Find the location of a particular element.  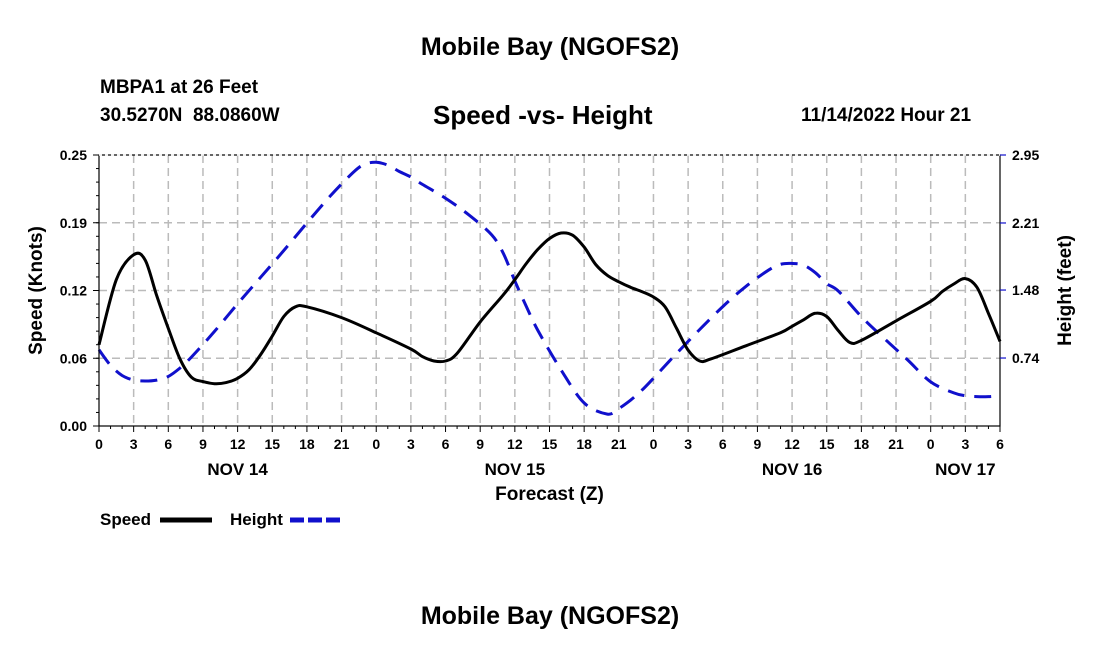

y-axis-title: Speed (Knots) is located at coordinates (36, 290).